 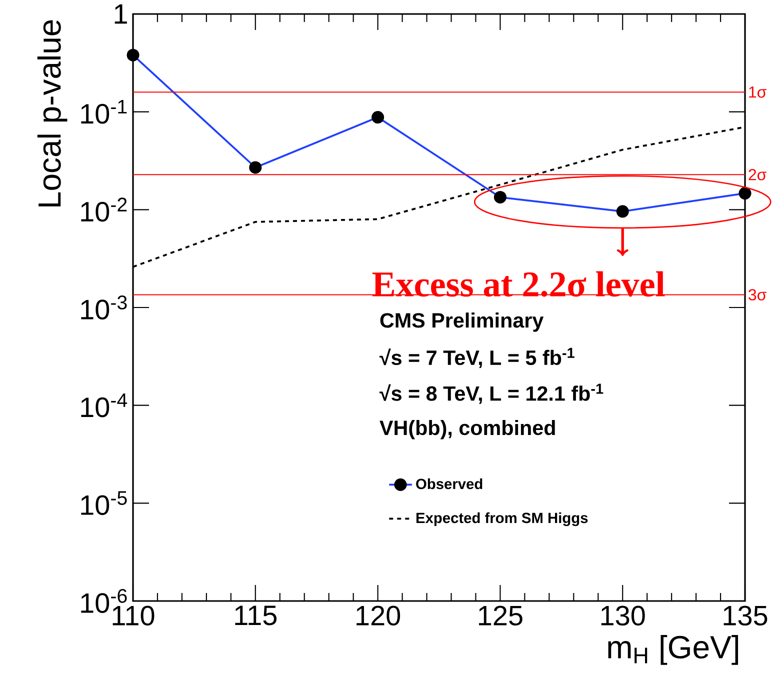 I want to click on y-tick-label: 10$^{-1}$, so click(x=104, y=112).